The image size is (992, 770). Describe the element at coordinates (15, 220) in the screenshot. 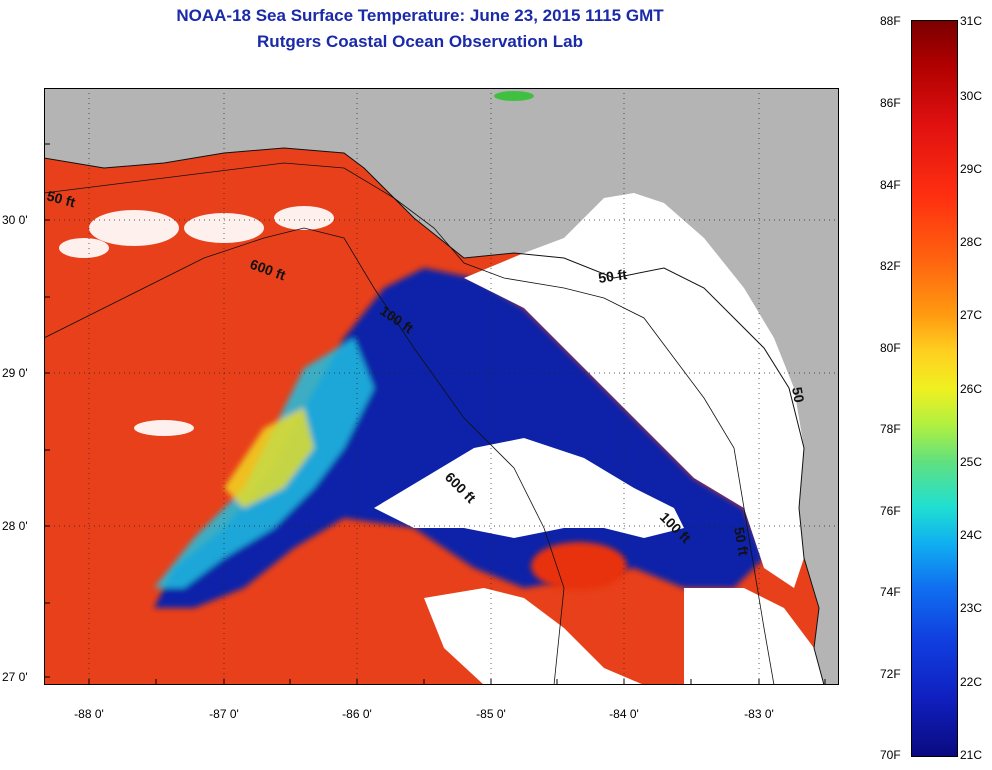

I see `lat-label: 30 0'` at that location.